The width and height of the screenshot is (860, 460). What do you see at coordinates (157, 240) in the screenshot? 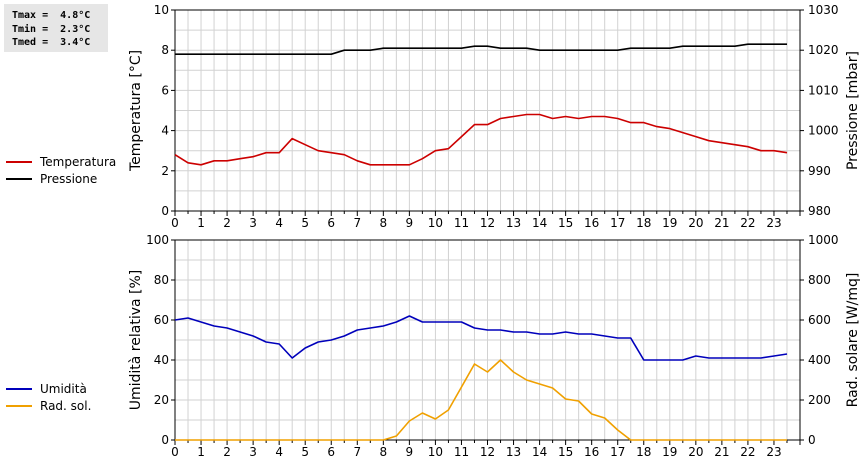
I see `chart2-y-tick-label: 100` at bounding box center [157, 240].